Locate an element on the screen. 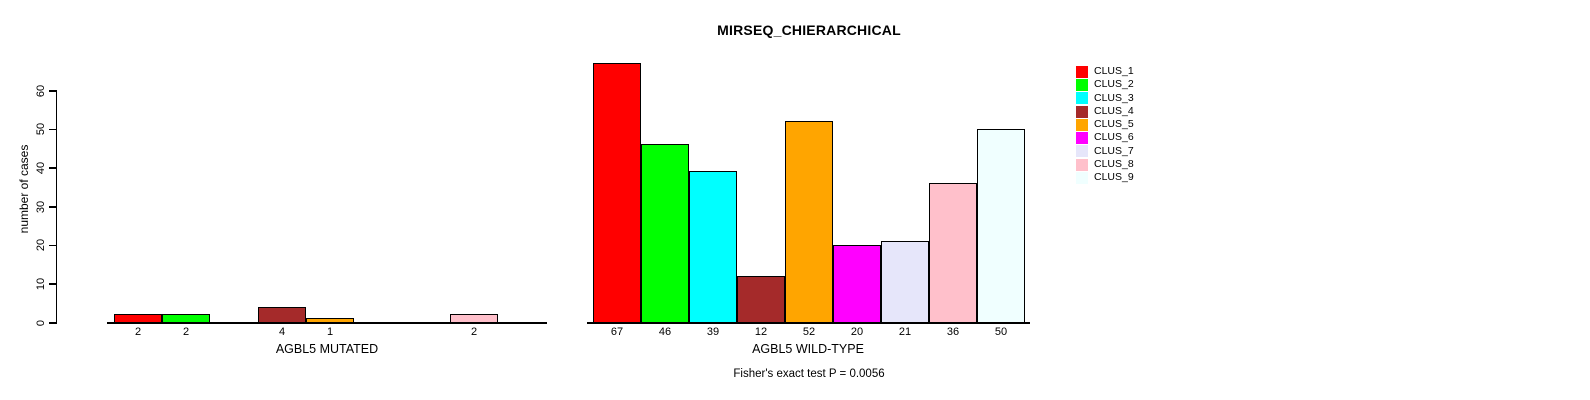  y-tick-label: 40 is located at coordinates (41, 167).